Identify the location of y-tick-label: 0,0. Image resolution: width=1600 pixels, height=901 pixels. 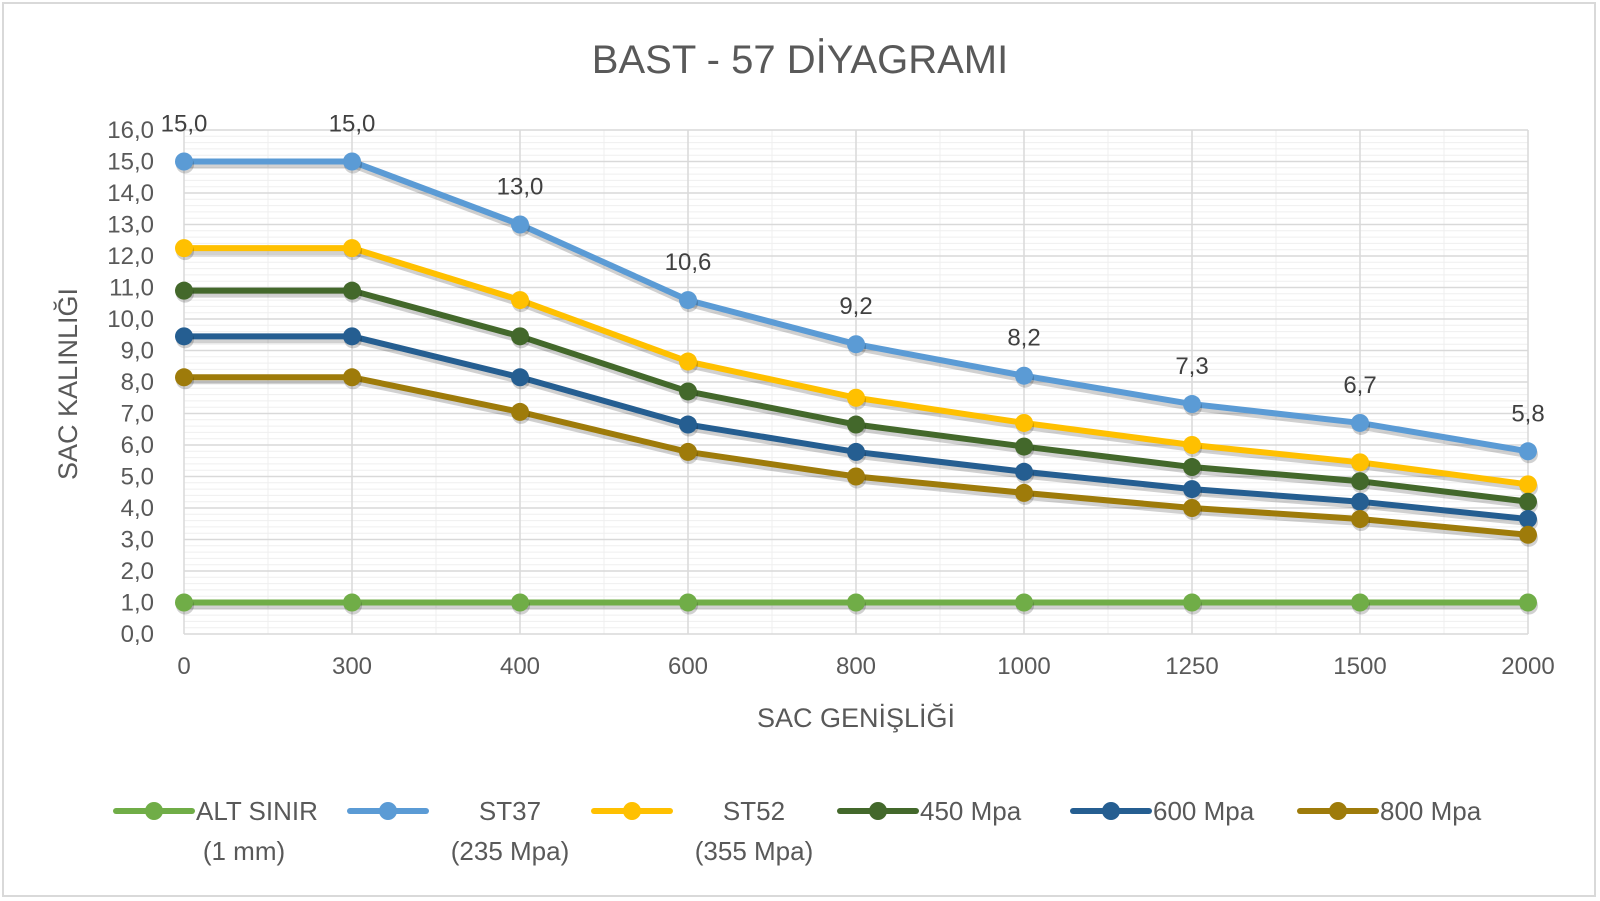
(137, 634).